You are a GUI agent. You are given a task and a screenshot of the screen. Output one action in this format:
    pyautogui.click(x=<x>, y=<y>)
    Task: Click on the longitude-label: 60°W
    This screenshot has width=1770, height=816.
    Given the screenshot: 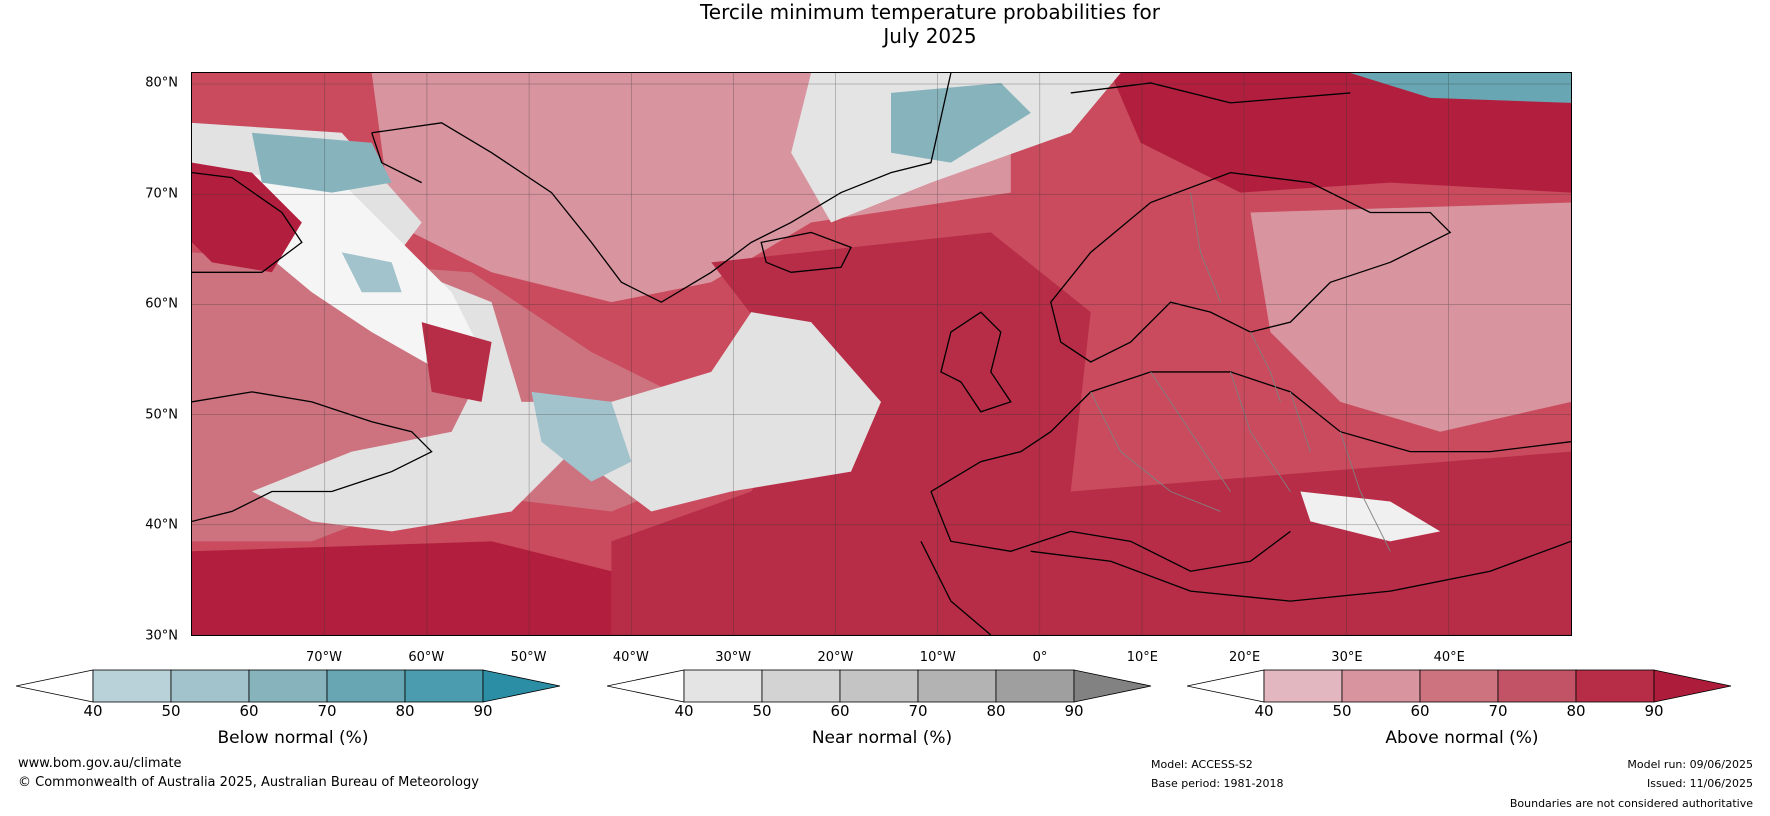 What is the action you would take?
    pyautogui.click(x=426, y=657)
    